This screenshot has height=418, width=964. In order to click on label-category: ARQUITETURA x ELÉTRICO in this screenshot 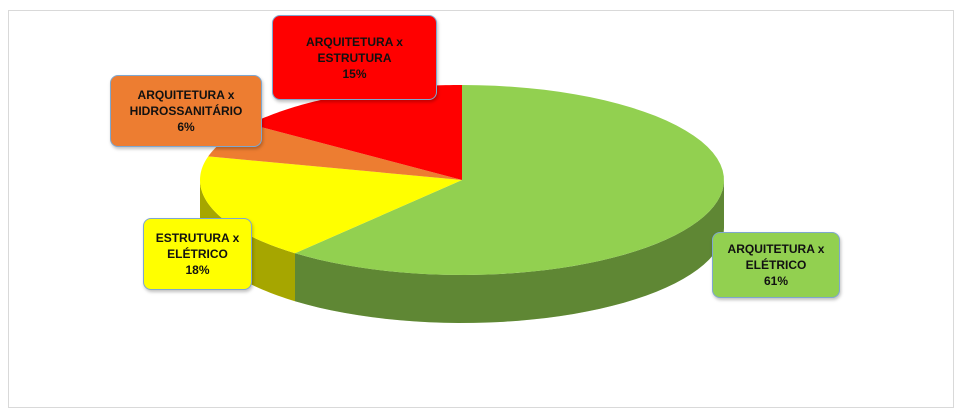, I will do `click(776, 257)`.